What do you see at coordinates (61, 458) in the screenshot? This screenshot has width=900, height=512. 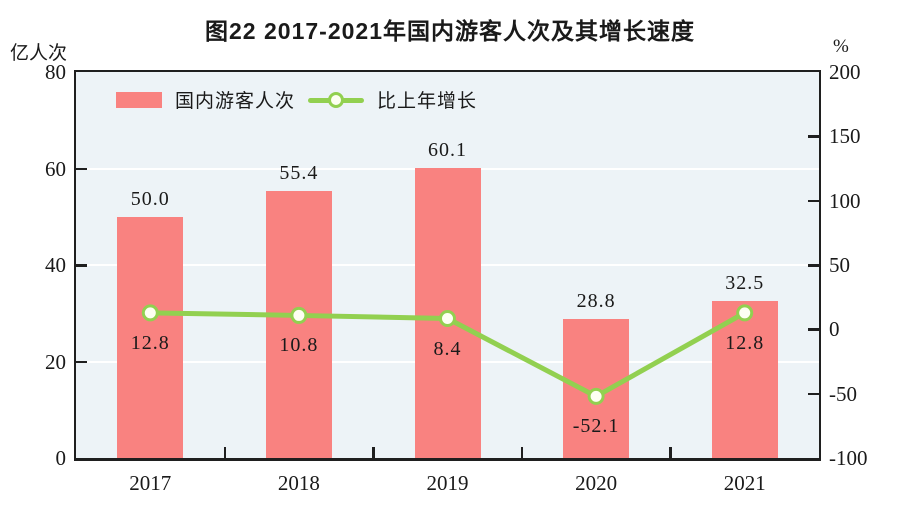 I see `left-axis-tick-label: 0` at bounding box center [61, 458].